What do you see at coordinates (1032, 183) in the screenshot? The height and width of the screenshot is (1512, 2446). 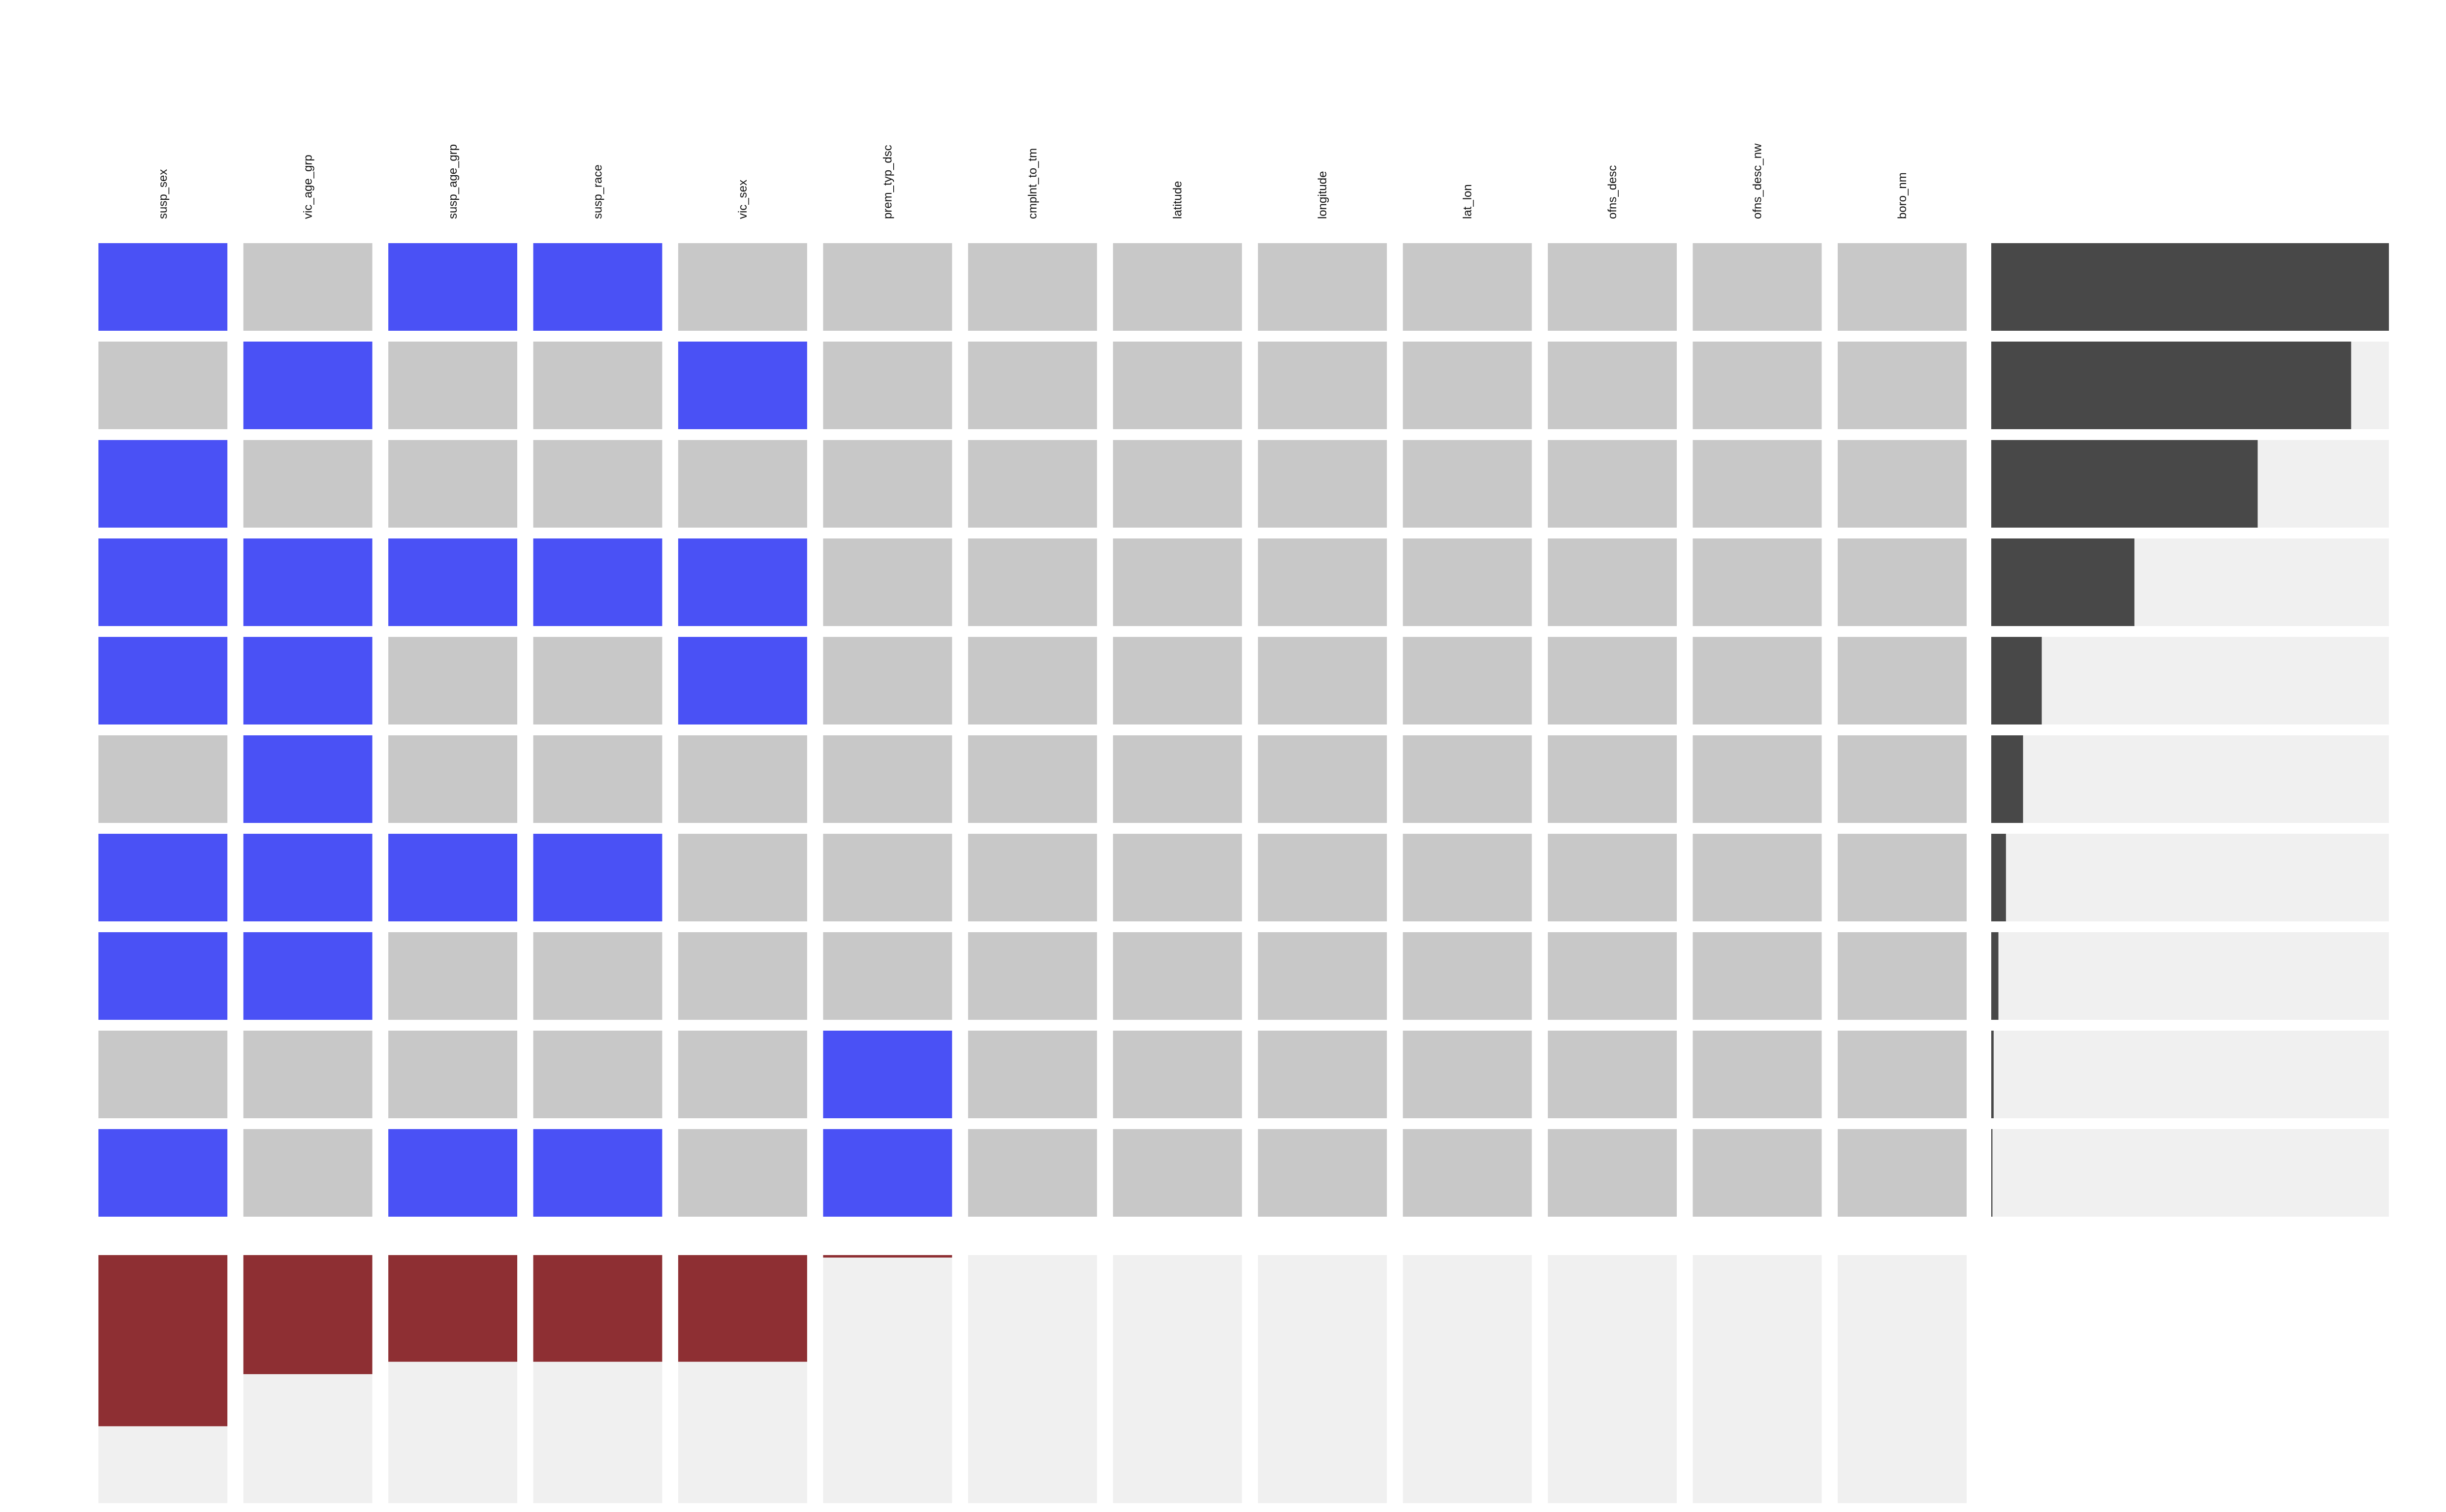 I see `column-label: cmplnt_to_tm` at bounding box center [1032, 183].